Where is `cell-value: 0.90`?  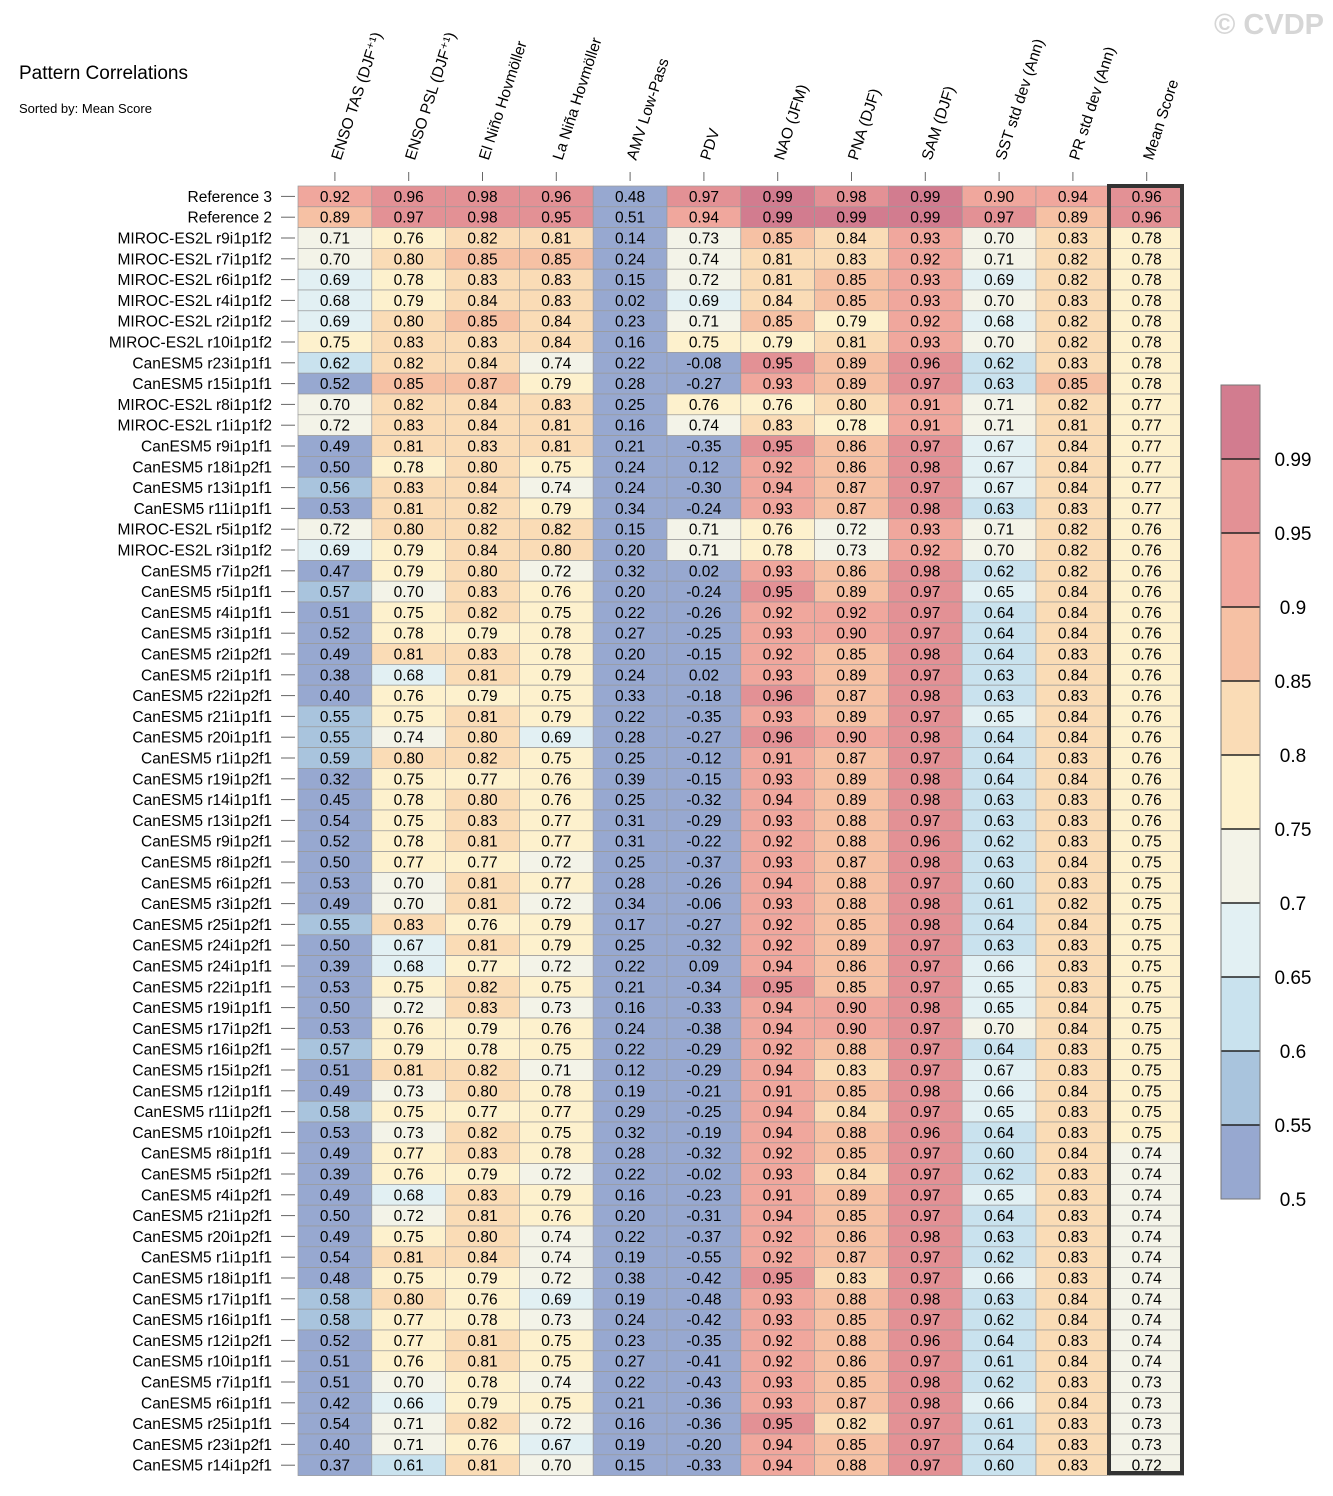 cell-value: 0.90 is located at coordinates (851, 1008).